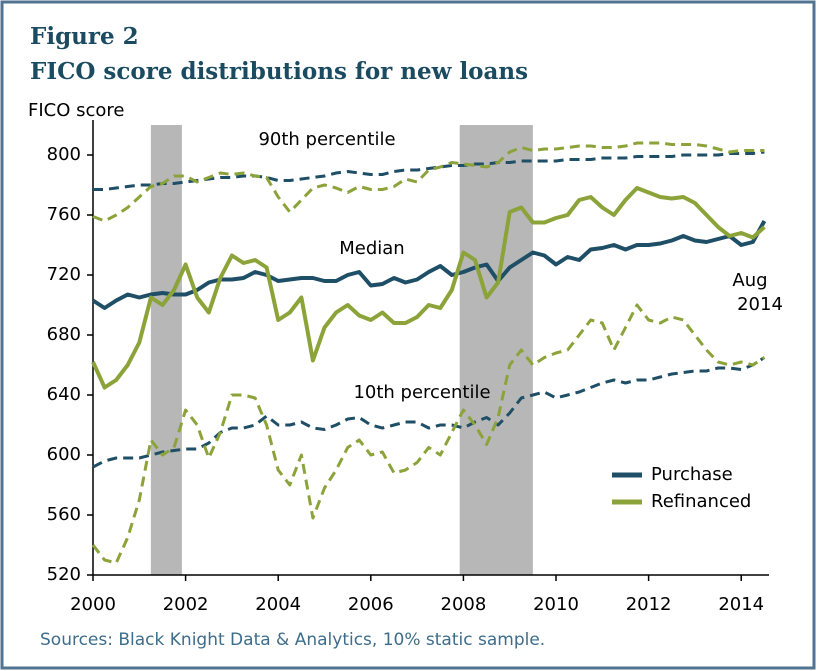  I want to click on annotation: 90th percentile, so click(326, 139).